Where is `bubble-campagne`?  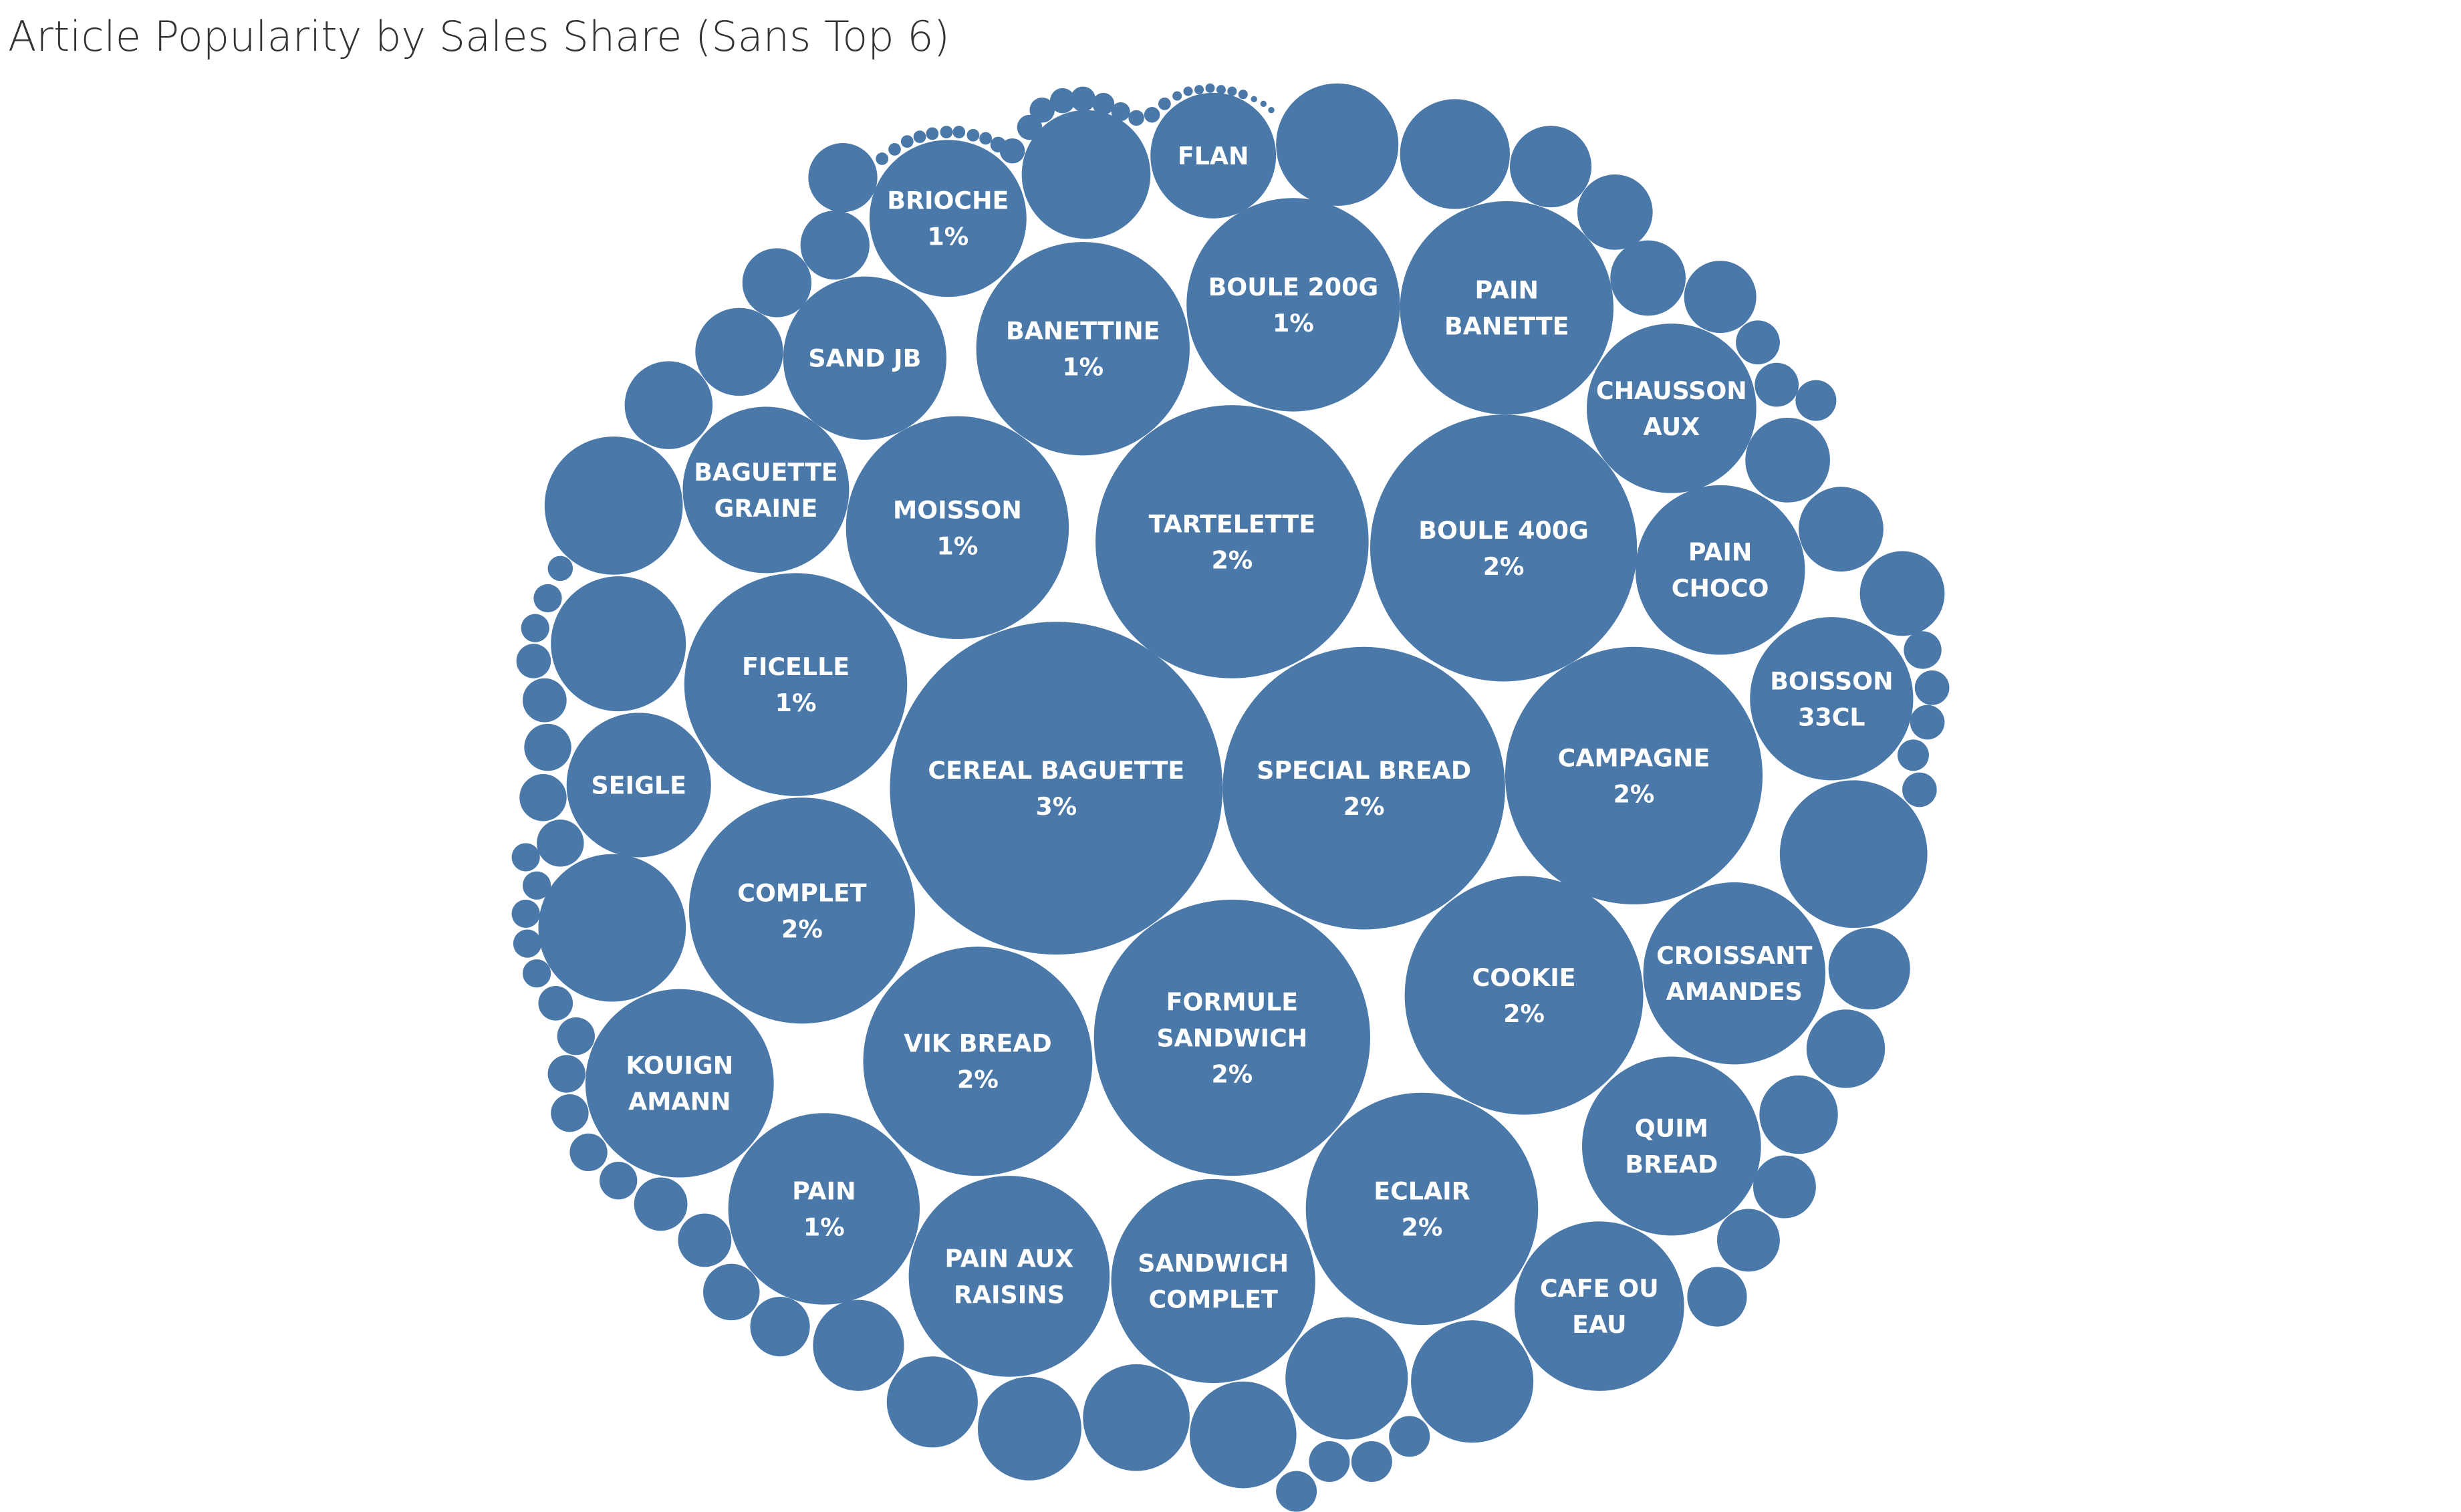
bubble-campagne is located at coordinates (1634, 775).